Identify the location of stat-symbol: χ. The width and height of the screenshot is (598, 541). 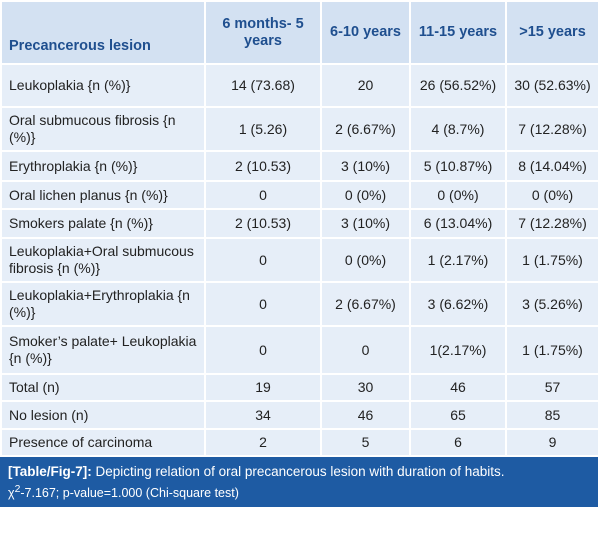
(11, 493).